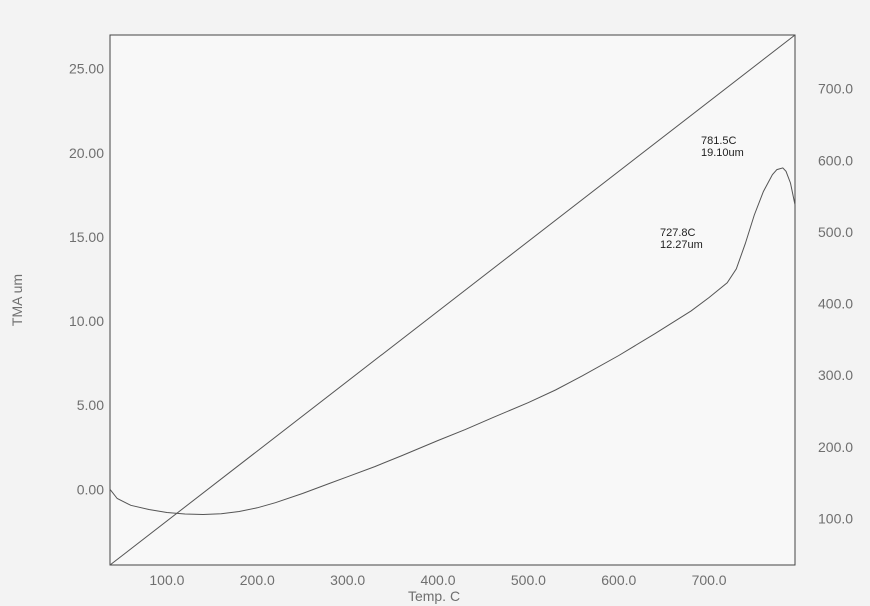 This screenshot has width=870, height=606. What do you see at coordinates (835, 518) in the screenshot?
I see `y2-tick-label: 100.0` at bounding box center [835, 518].